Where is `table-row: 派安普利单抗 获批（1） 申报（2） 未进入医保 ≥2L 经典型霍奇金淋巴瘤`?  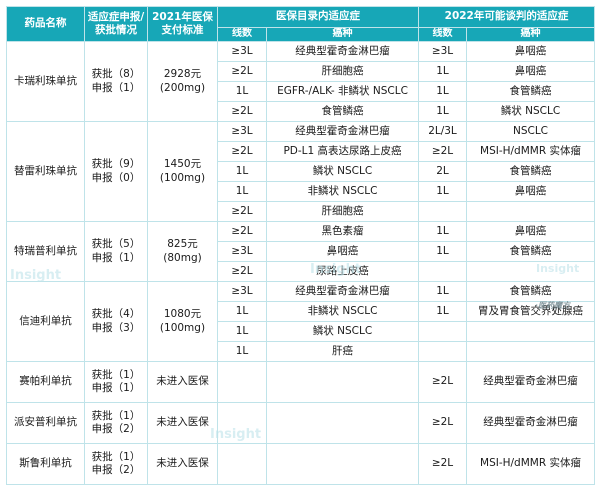 table-row: 派安普利单抗 获批（1） 申报（2） 未进入医保 ≥2L 经典型霍奇金淋巴瘤 is located at coordinates (301, 423).